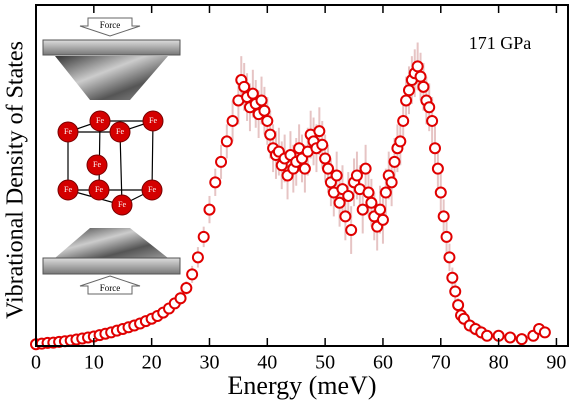  Describe the element at coordinates (16, 180) in the screenshot. I see `y-axis-label: Vibrational Density of States` at that location.